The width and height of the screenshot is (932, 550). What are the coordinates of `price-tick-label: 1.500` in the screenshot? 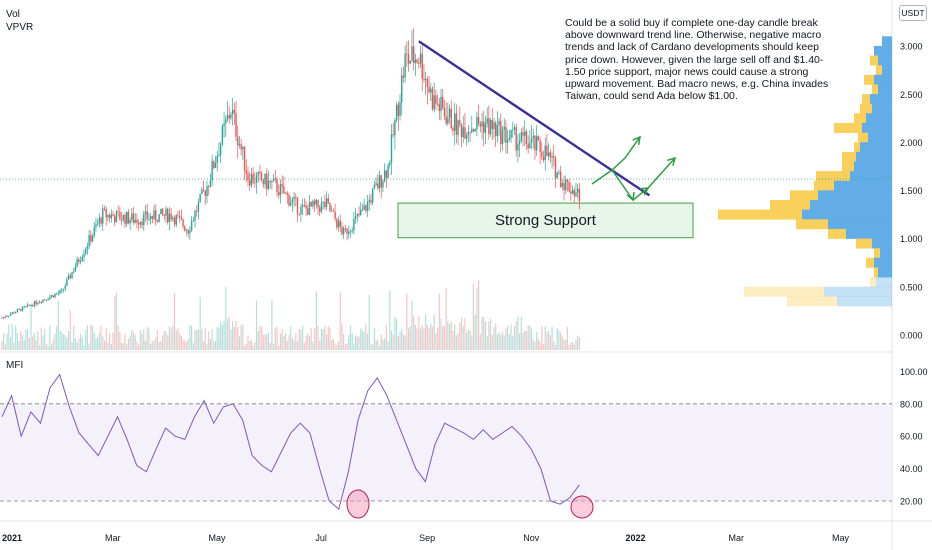 It's located at (911, 191).